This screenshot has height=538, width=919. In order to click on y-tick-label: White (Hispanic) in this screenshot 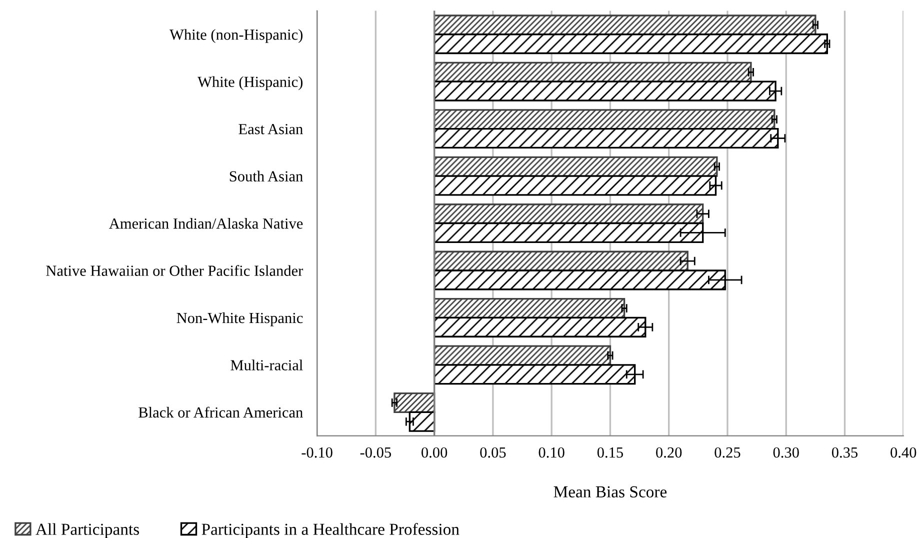, I will do `click(250, 83)`.